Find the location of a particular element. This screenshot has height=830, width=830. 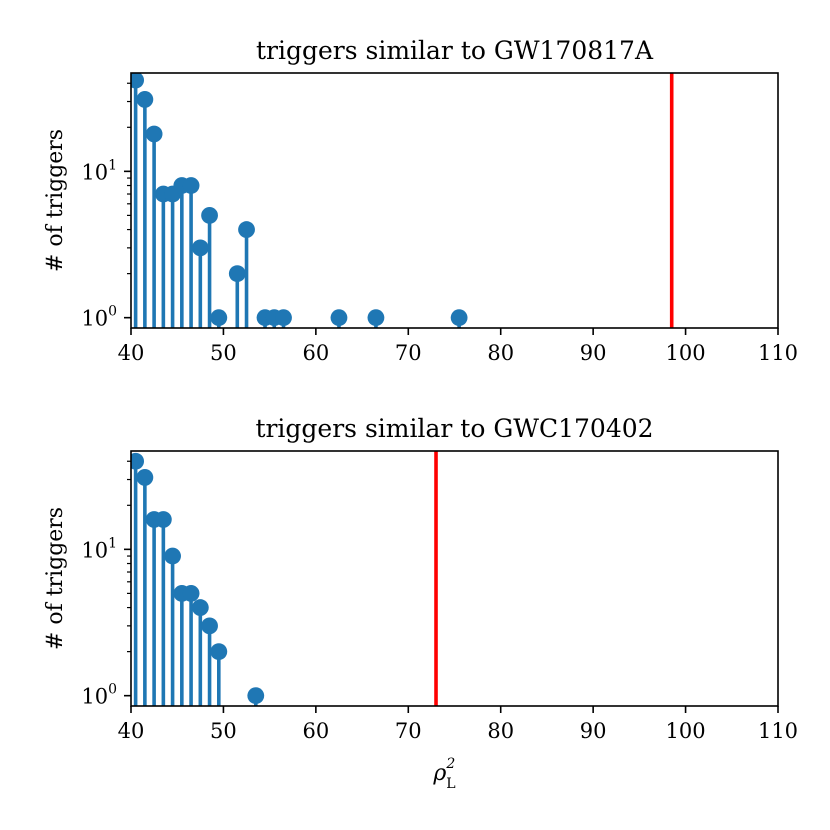

x-axis-label: ρ2 L is located at coordinates (443, 774).